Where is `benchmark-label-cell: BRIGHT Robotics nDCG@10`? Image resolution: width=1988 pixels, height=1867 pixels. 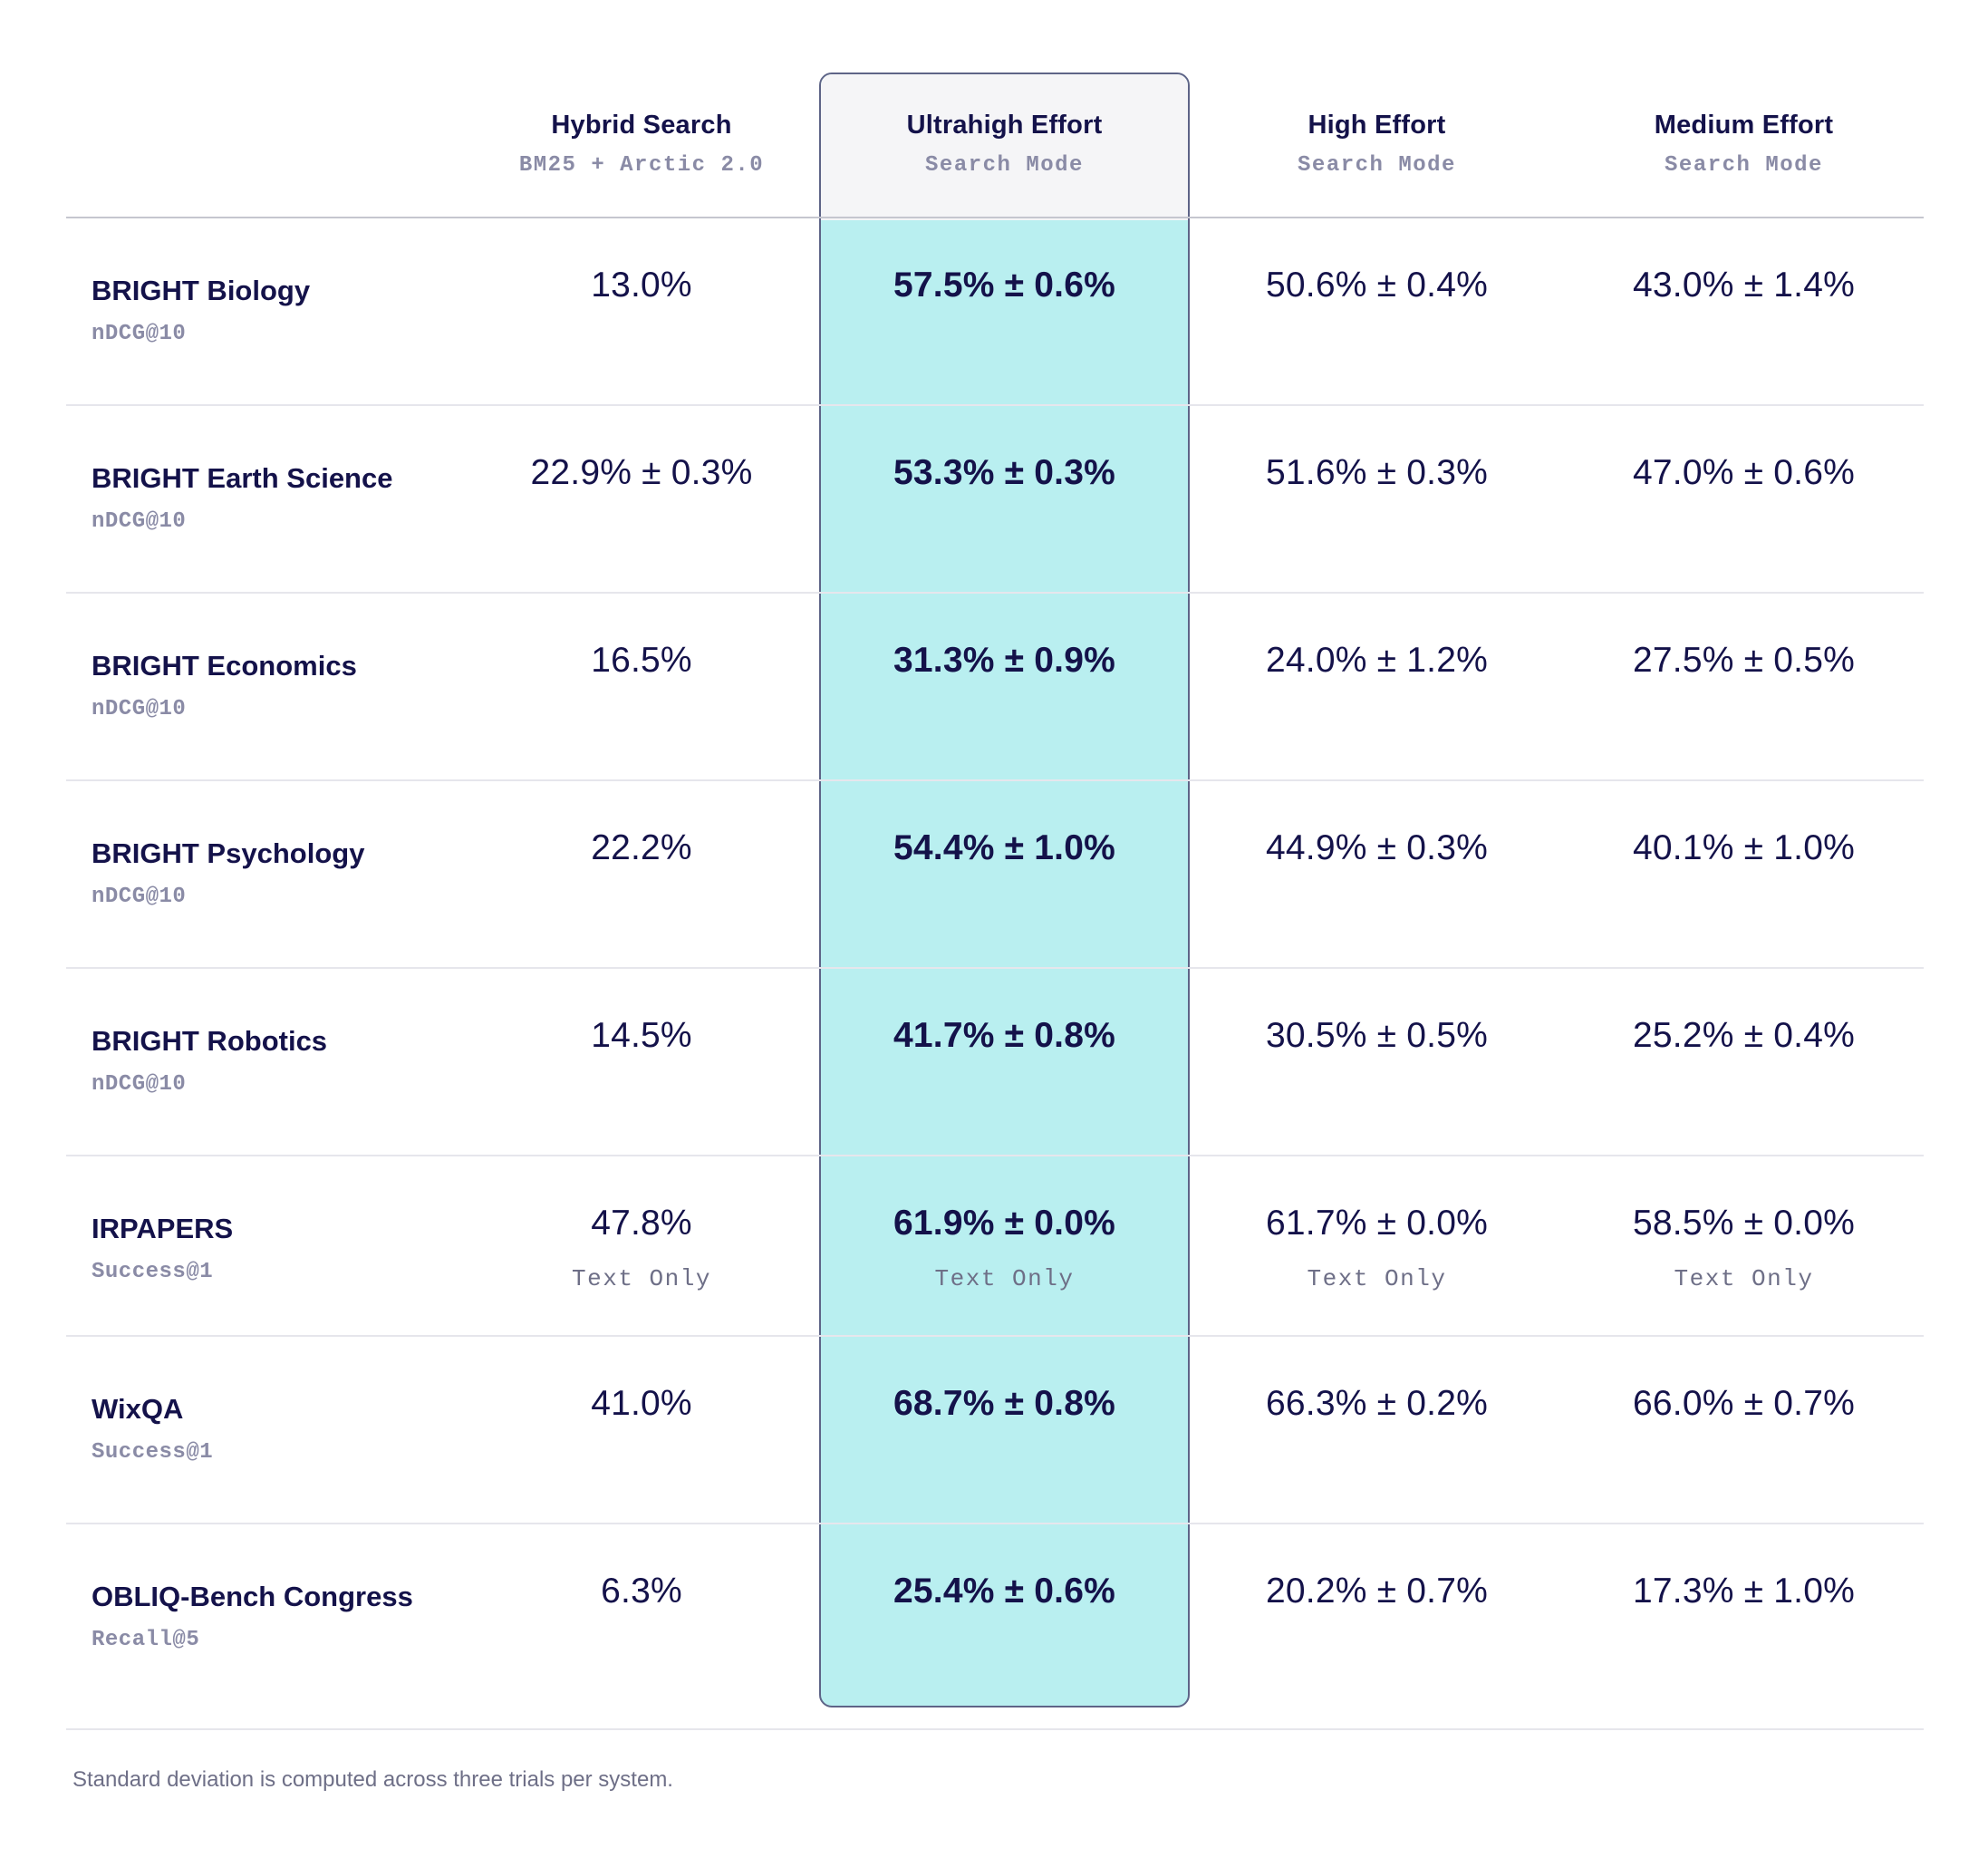
benchmark-label-cell: BRIGHT Robotics nDCG@10 is located at coordinates (265, 1062).